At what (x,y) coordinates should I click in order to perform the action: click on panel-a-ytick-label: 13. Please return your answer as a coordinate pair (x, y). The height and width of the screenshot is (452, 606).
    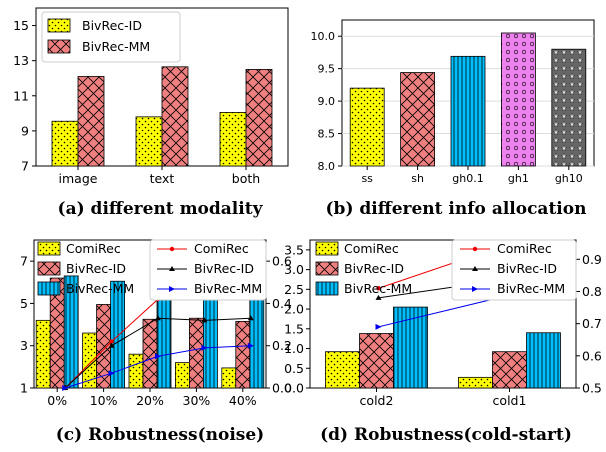
    Looking at the image, I should click on (21, 60).